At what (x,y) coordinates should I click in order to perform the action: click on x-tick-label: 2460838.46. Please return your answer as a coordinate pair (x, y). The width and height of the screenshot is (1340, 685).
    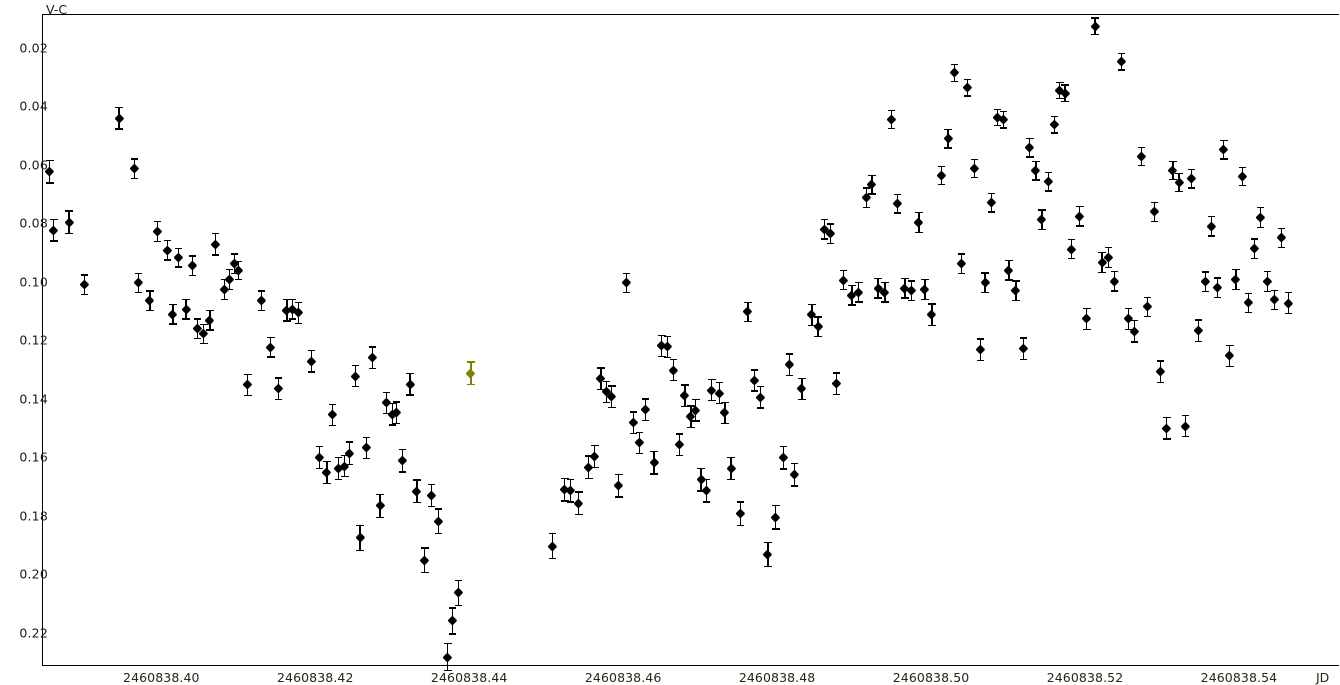
    Looking at the image, I should click on (623, 677).